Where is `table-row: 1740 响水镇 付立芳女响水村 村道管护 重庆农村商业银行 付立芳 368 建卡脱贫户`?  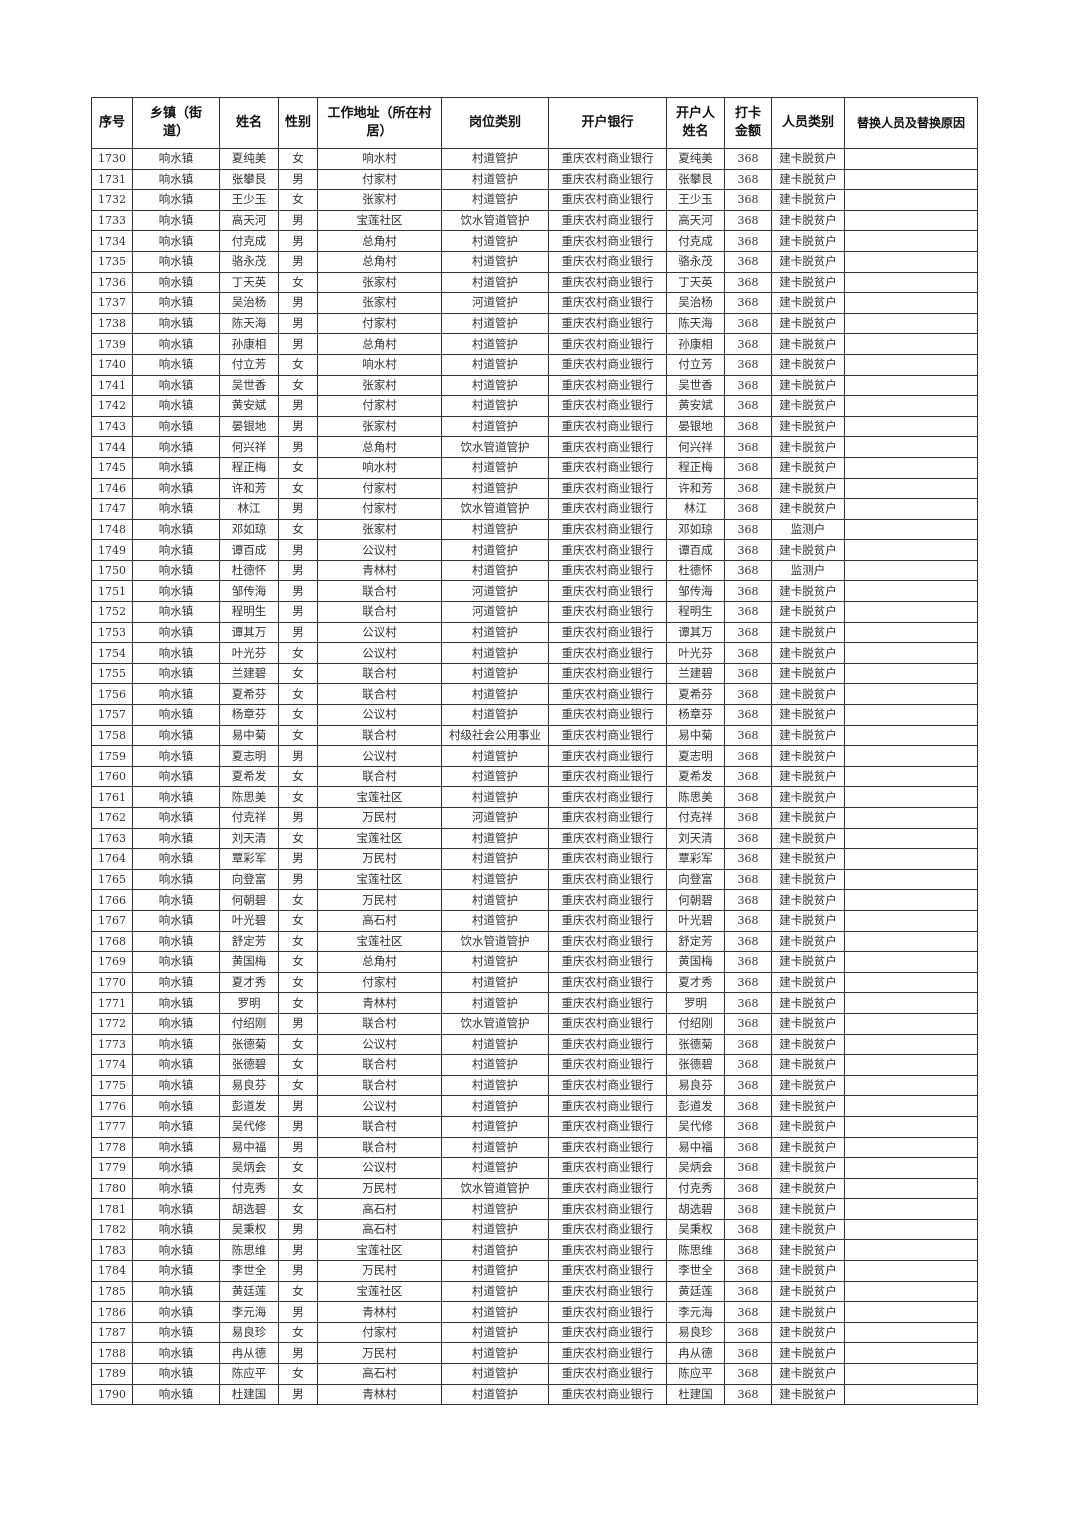 table-row: 1740 响水镇 付立芳女响水村 村道管护 重庆农村商业银行 付立芳 368 建卡脱贫户 is located at coordinates (534, 364).